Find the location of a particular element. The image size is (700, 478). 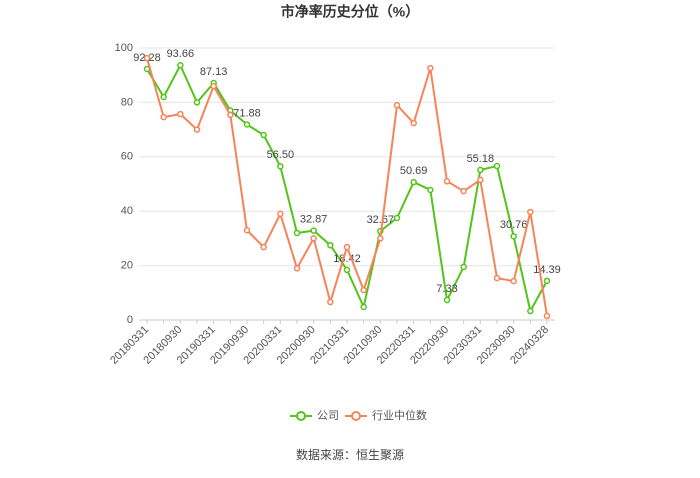

data-label: 32.87 is located at coordinates (314, 219).